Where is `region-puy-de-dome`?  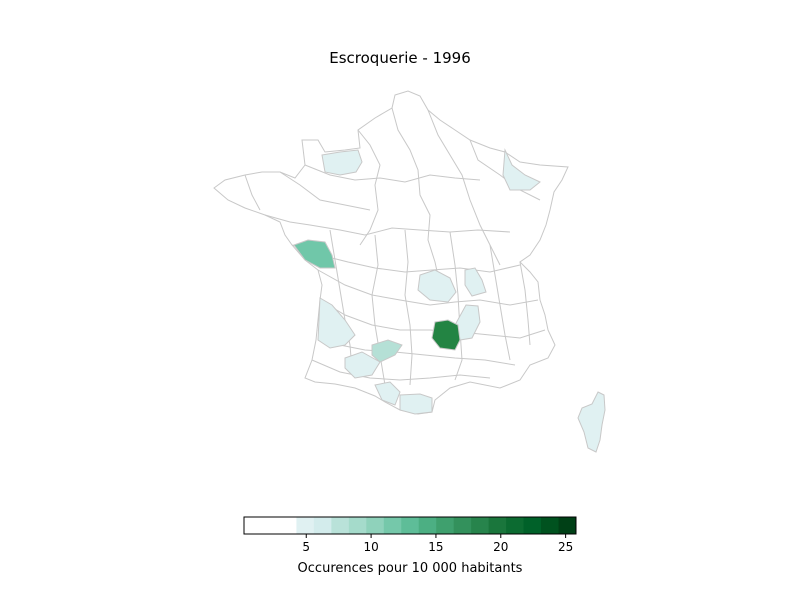
region-puy-de-dome is located at coordinates (437, 286).